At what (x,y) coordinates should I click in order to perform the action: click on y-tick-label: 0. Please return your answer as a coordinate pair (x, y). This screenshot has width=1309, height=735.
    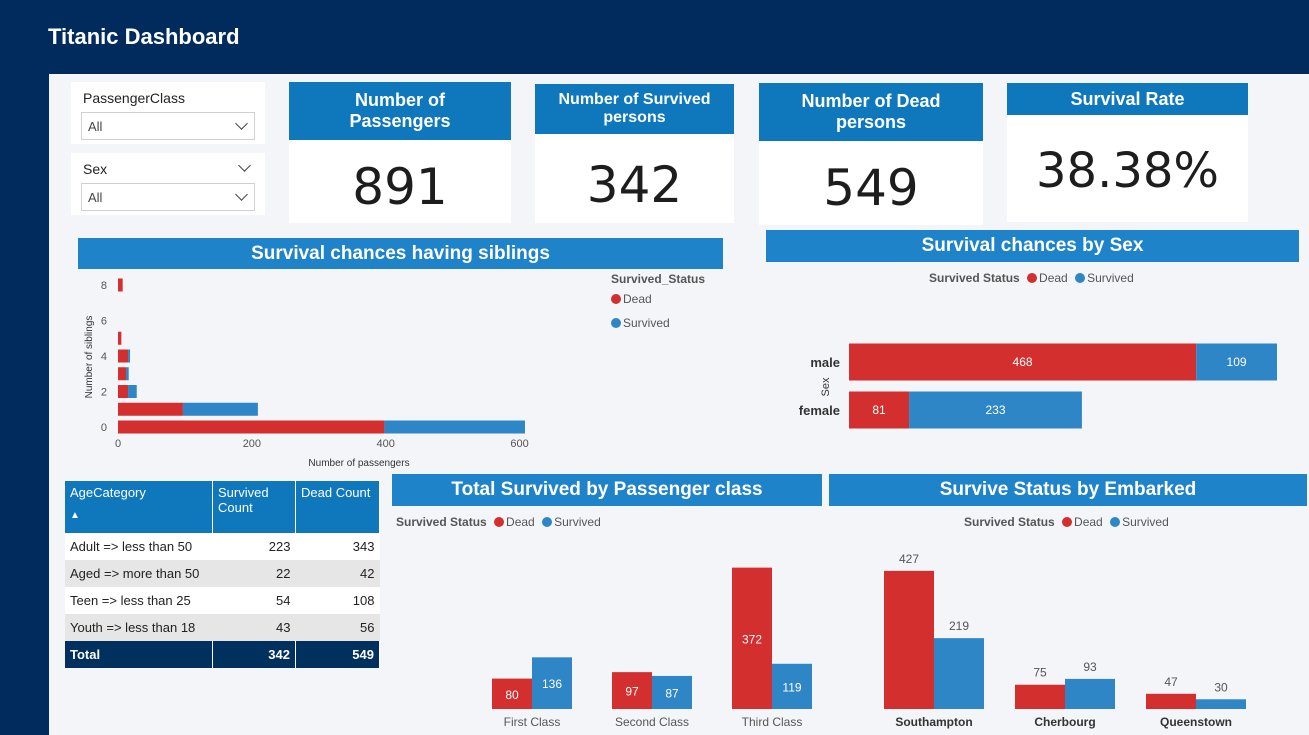
    Looking at the image, I should click on (104, 428).